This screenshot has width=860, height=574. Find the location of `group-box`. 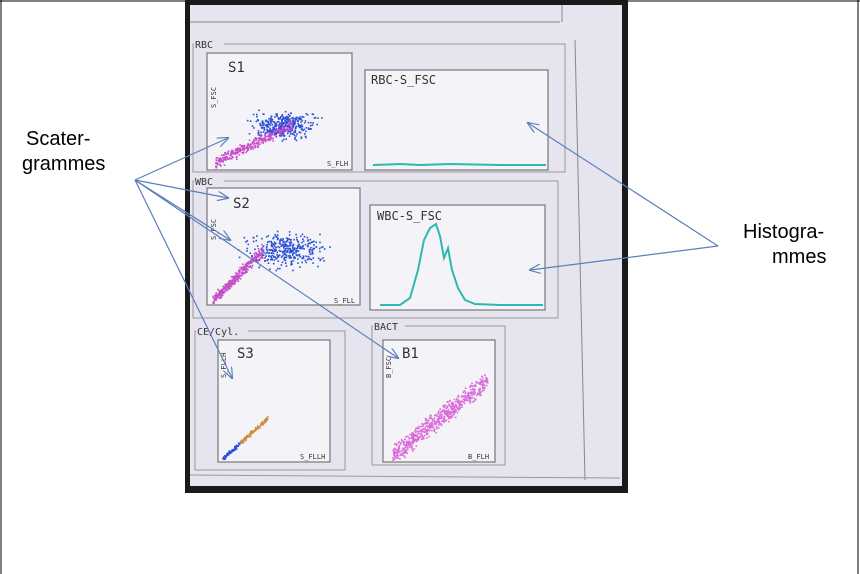

group-box is located at coordinates (270, 400).